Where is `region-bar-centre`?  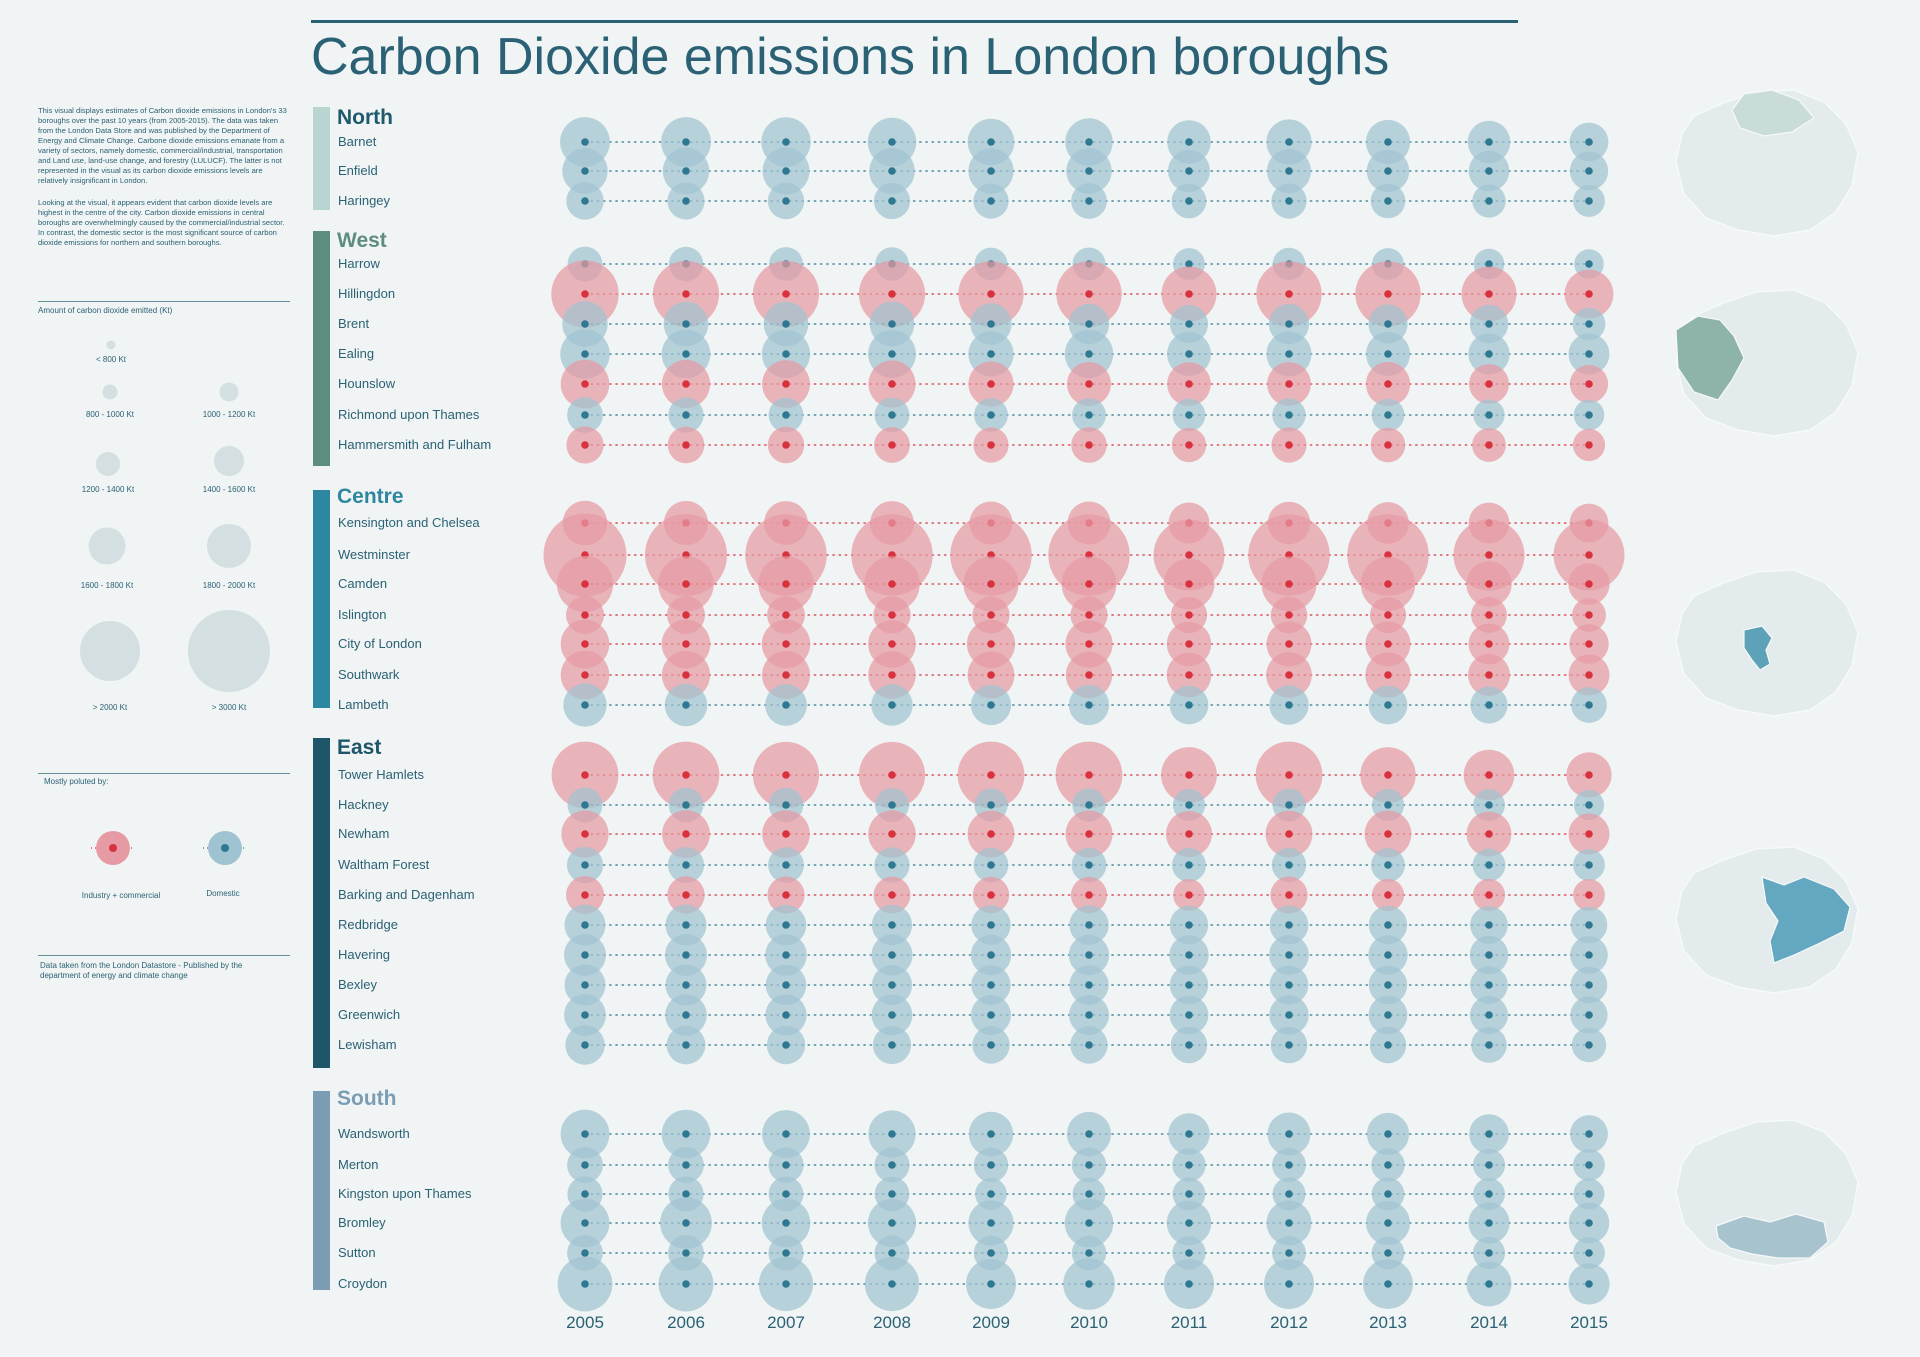
region-bar-centre is located at coordinates (321, 599).